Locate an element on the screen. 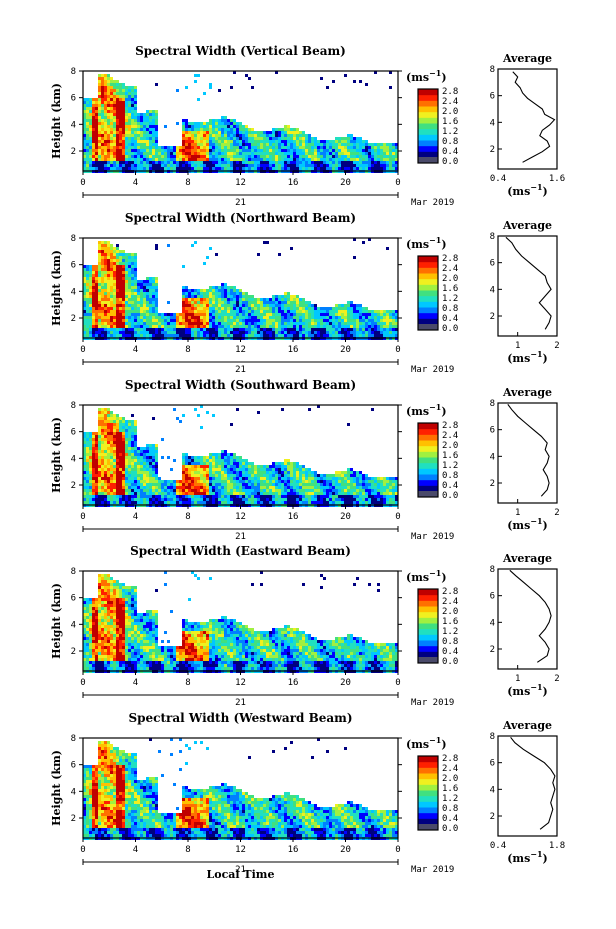 This screenshot has height=929, width=616. colorbar-tick-label: 0.8 is located at coordinates (450, 309).